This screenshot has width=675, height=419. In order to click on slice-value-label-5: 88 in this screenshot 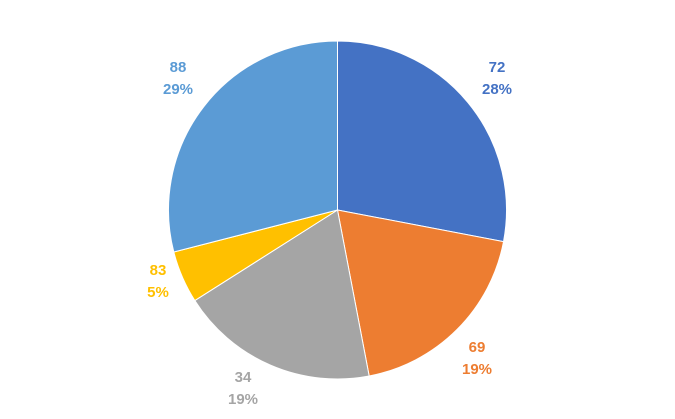, I will do `click(178, 67)`.